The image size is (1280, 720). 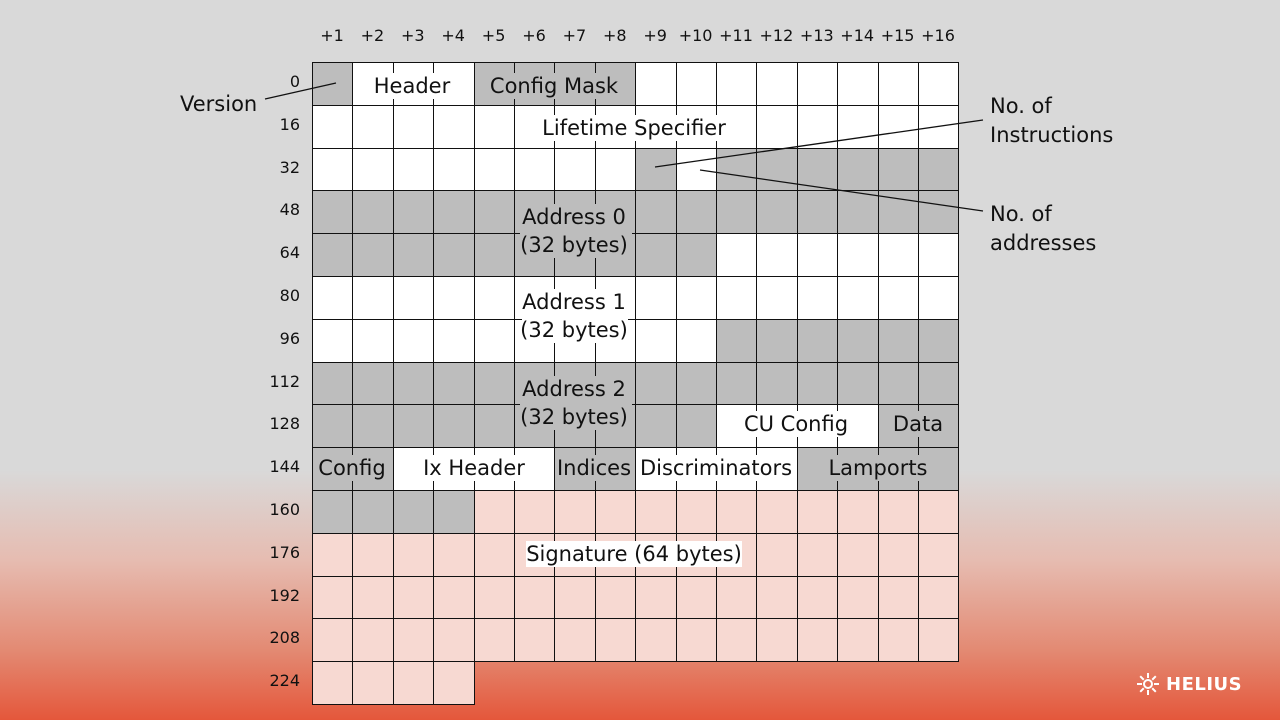 What do you see at coordinates (284, 509) in the screenshot?
I see `row-label: 160` at bounding box center [284, 509].